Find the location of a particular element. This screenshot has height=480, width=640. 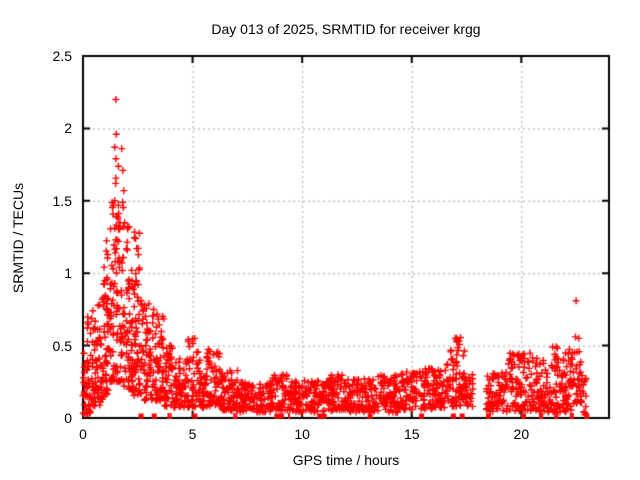

x-tick-label: 0 is located at coordinates (83, 434).